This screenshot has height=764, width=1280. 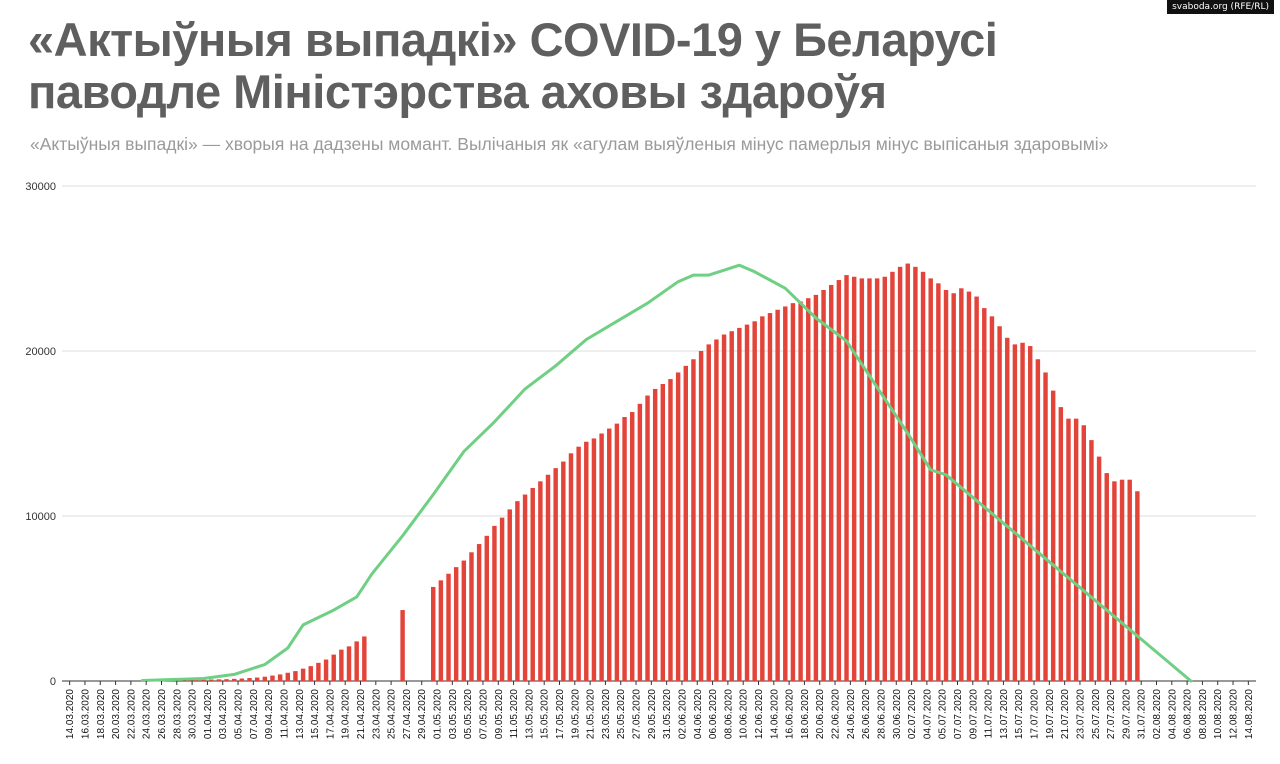 What do you see at coordinates (438, 714) in the screenshot?
I see `x-tick-label: 01.05.2020` at bounding box center [438, 714].